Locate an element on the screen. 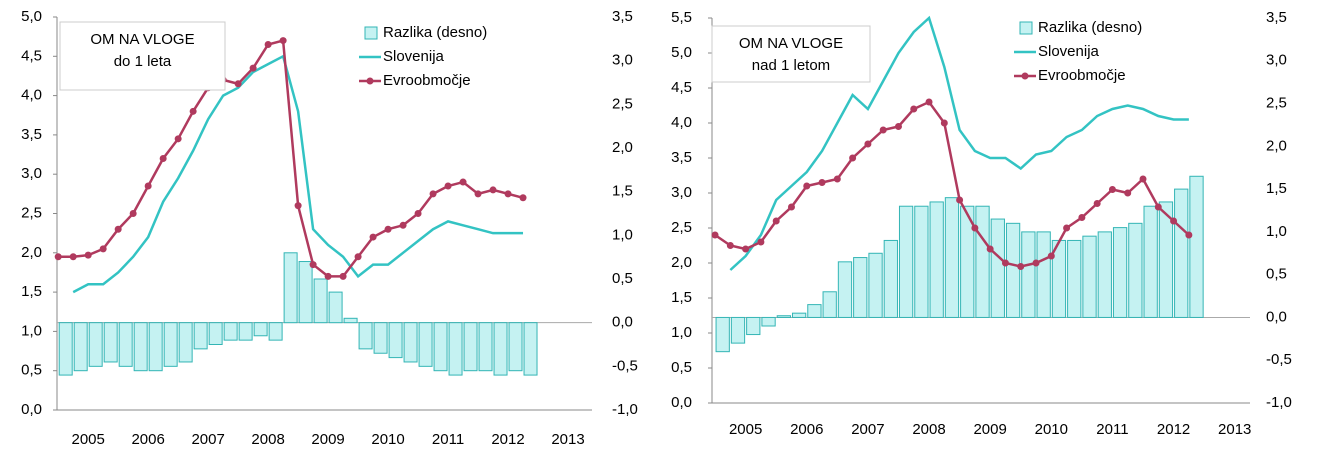  legend-label: Razlika (desno) is located at coordinates (1090, 27).